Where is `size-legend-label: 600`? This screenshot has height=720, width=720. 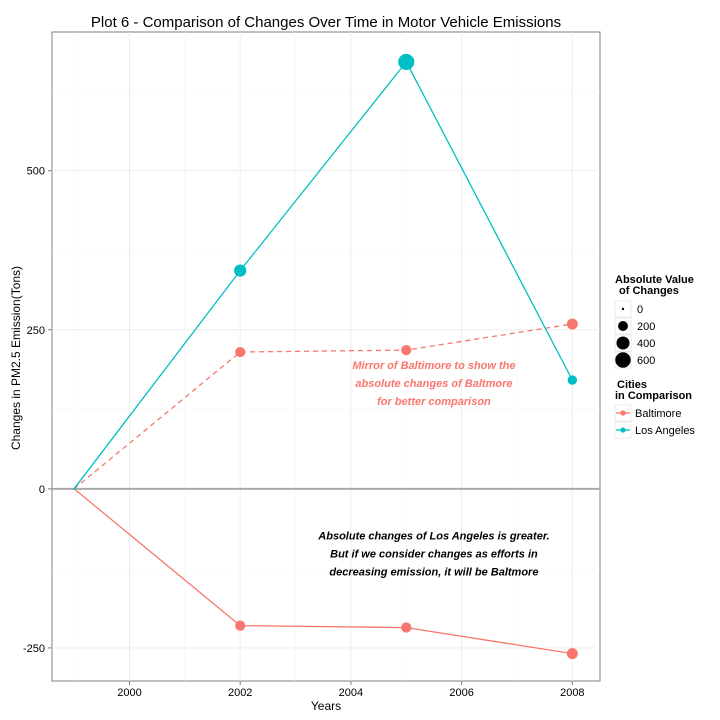
size-legend-label: 600 is located at coordinates (646, 361).